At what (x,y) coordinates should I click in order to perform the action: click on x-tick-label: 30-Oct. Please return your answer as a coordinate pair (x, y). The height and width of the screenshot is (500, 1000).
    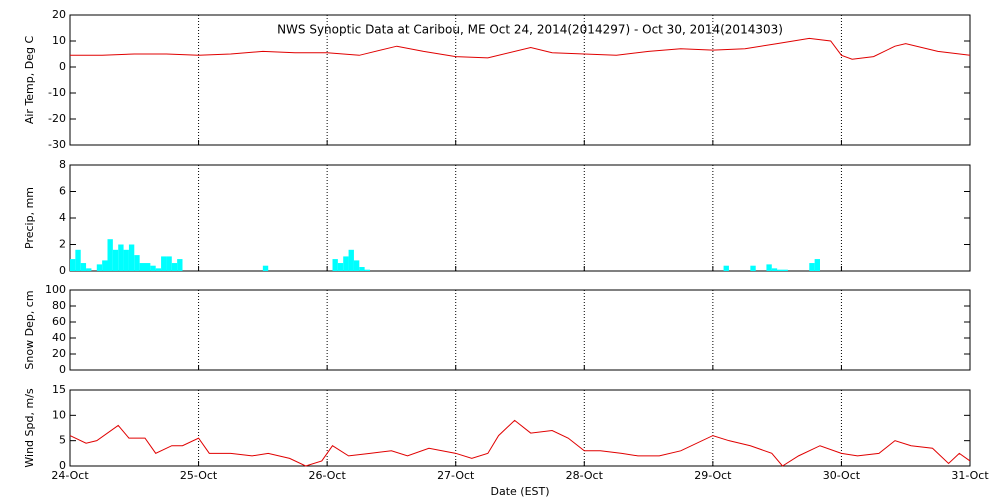
    Looking at the image, I should click on (842, 475).